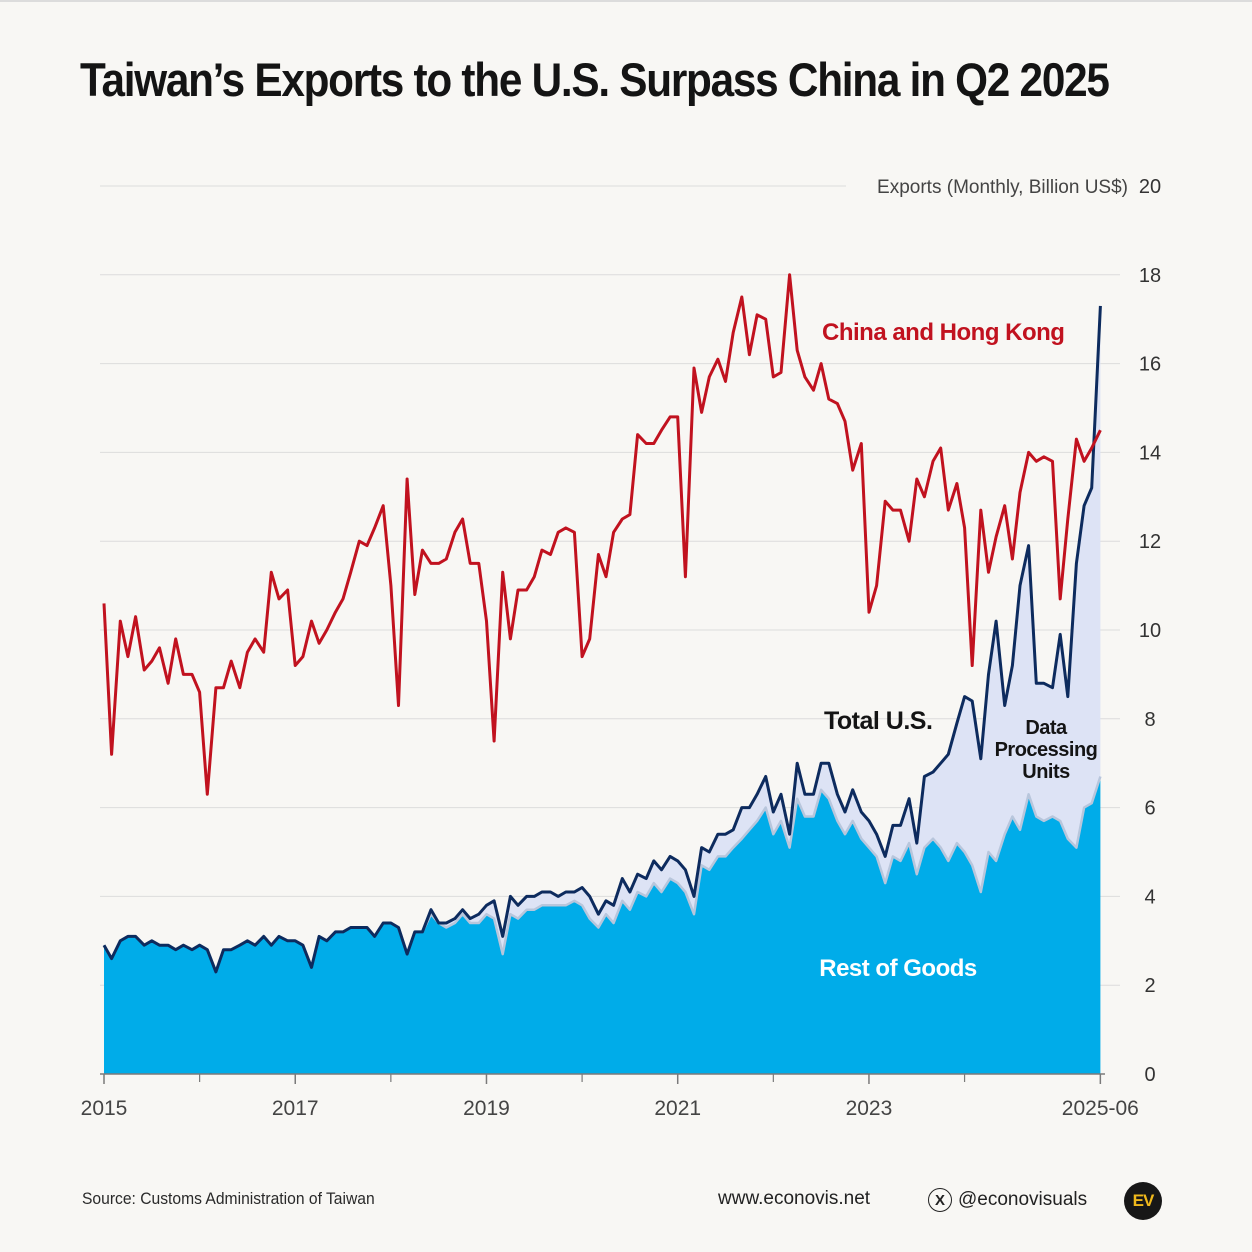 Image resolution: width=1252 pixels, height=1252 pixels. What do you see at coordinates (1149, 897) in the screenshot?
I see `y-tick-label: 4` at bounding box center [1149, 897].